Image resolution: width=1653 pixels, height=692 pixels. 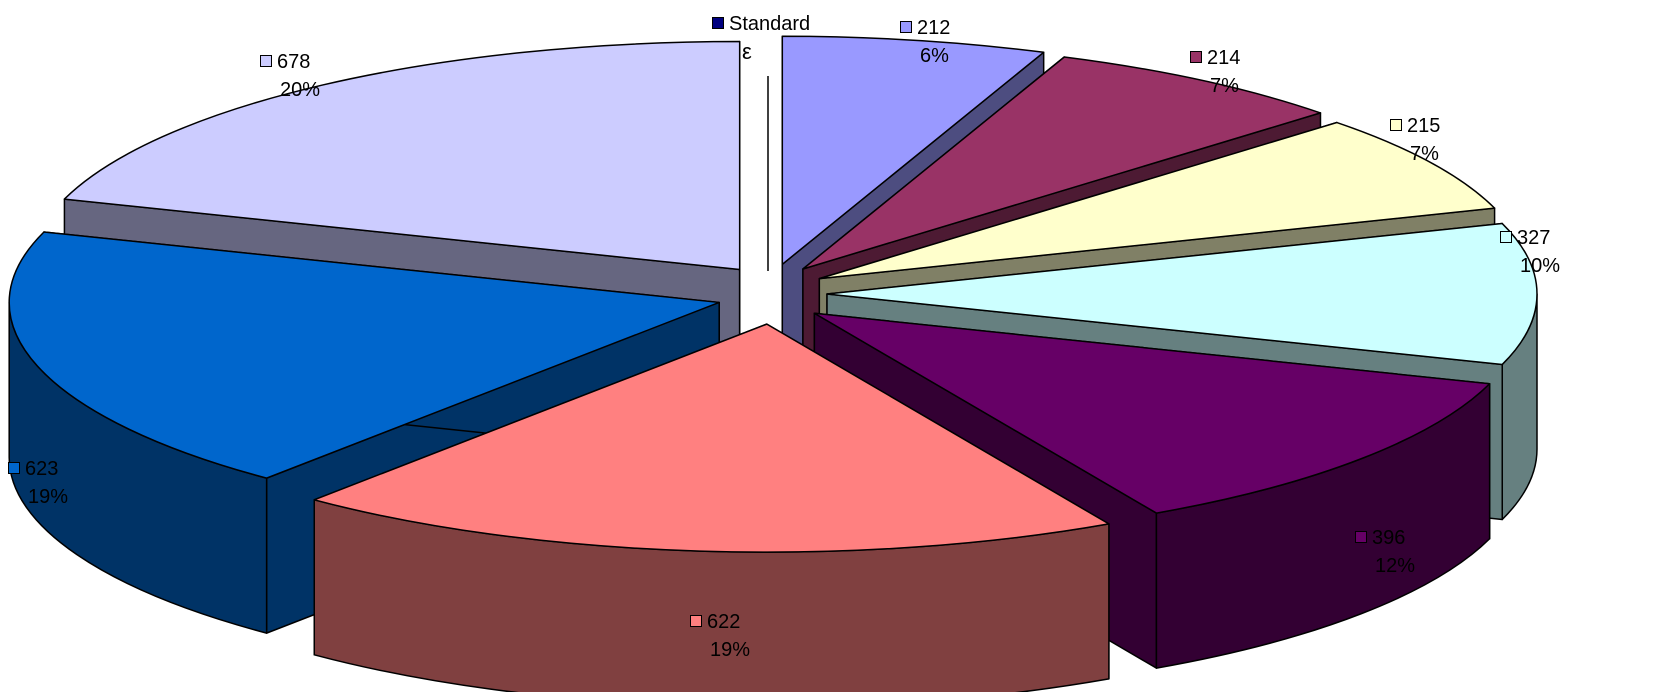 What do you see at coordinates (294, 62) in the screenshot?
I see `slice-label-name: 678` at bounding box center [294, 62].